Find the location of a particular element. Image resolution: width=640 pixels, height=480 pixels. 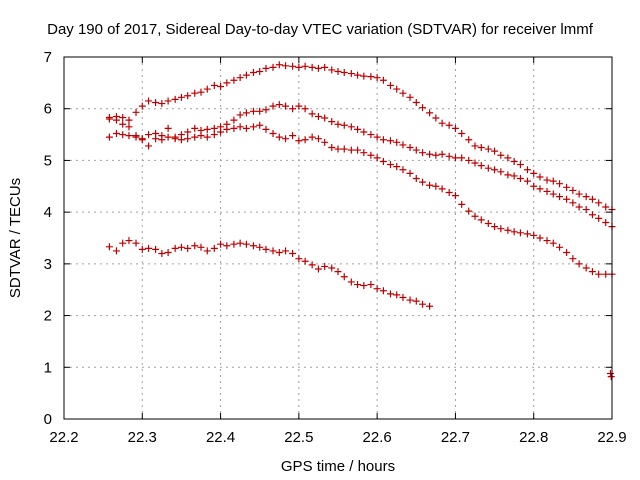

x-tick-label: 22.9 is located at coordinates (611, 437).